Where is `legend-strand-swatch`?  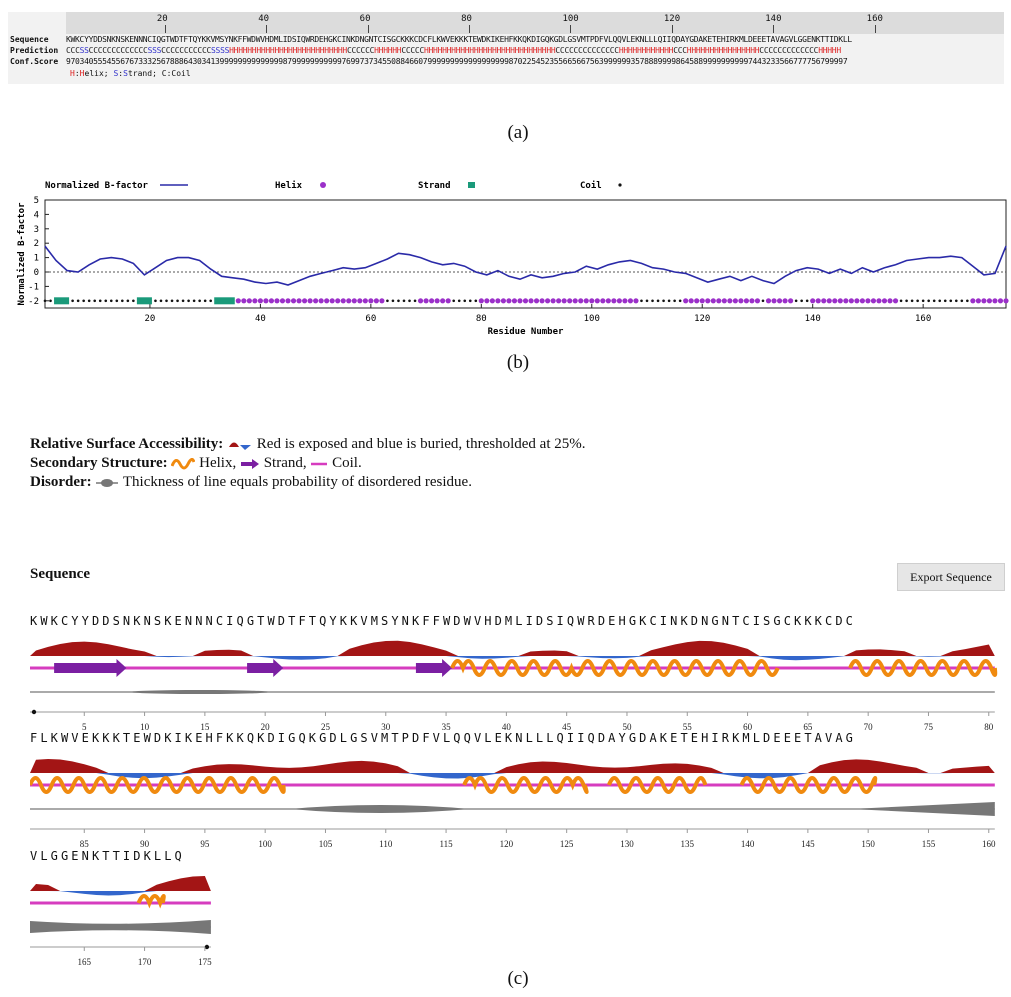
legend-strand-swatch is located at coordinates (471, 185).